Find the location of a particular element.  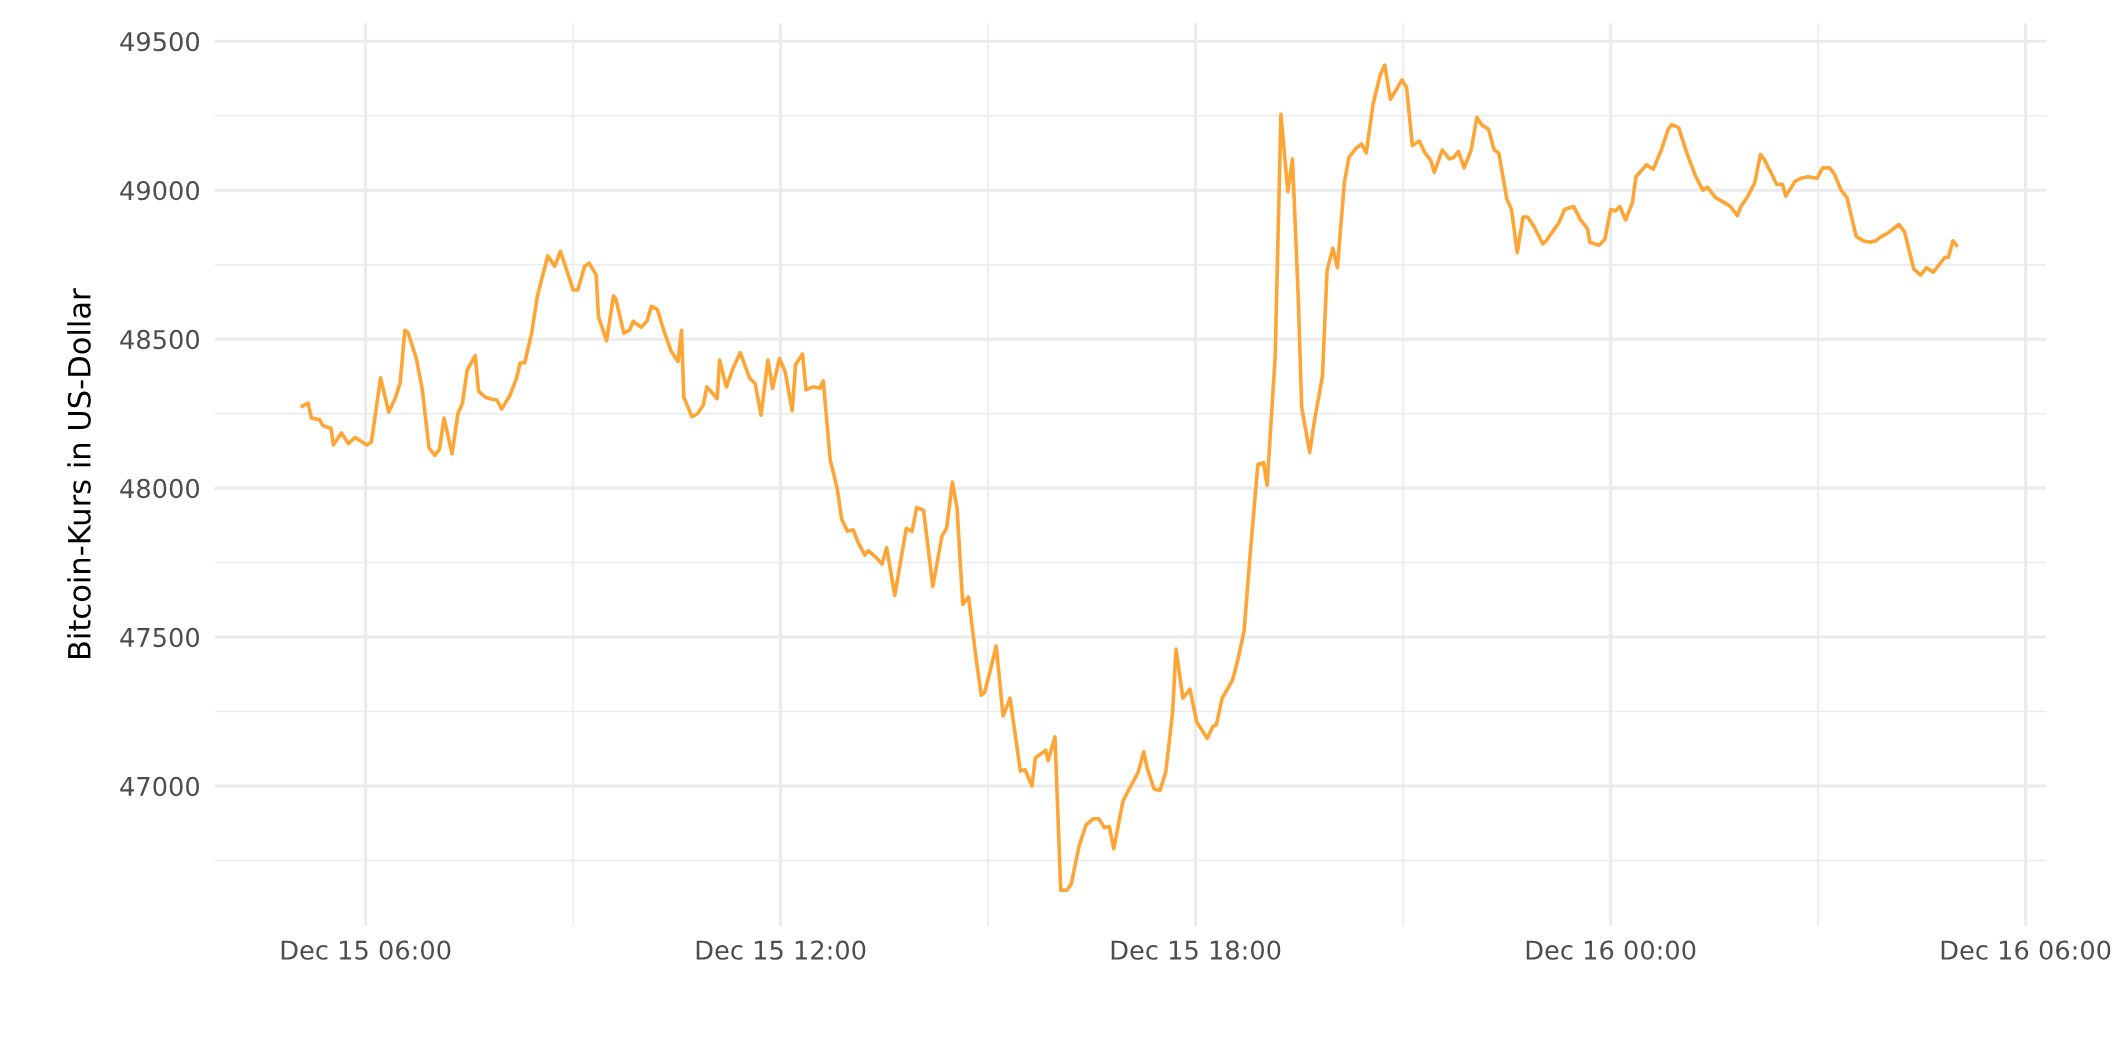

y-tick-label: 49500 is located at coordinates (160, 41).